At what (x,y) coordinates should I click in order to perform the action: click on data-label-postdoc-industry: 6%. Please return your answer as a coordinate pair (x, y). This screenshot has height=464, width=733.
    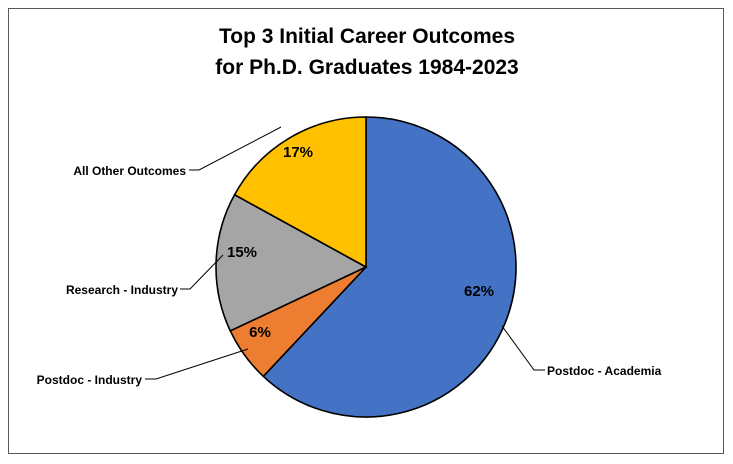
    Looking at the image, I should click on (260, 332).